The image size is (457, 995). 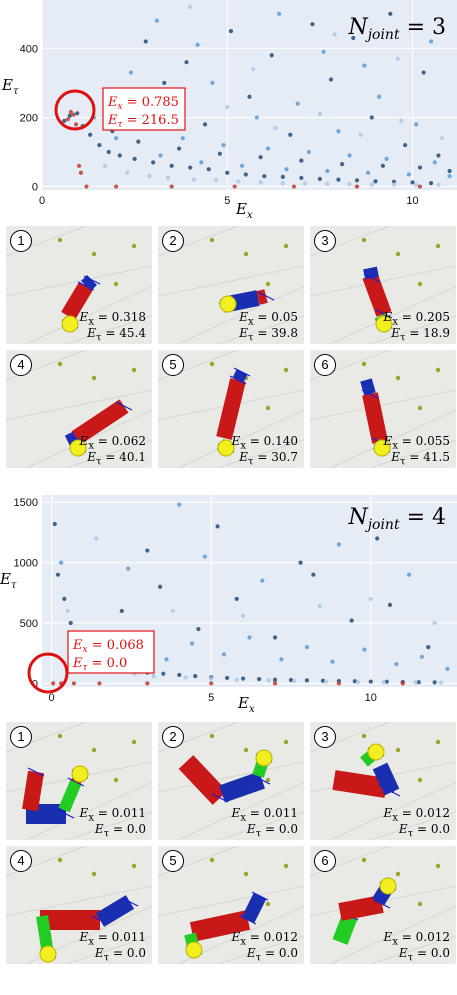 I want to click on chart-title: Njoint = 4, so click(x=396, y=519).